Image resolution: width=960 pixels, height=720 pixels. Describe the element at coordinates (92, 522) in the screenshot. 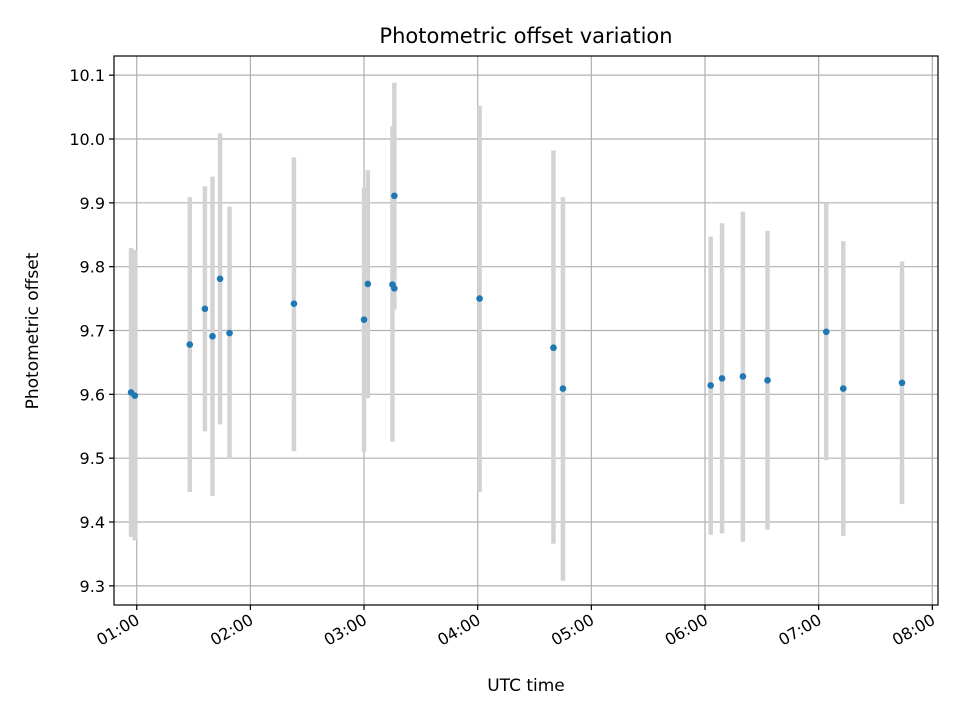

I see `y-tick-label: 9.4` at that location.